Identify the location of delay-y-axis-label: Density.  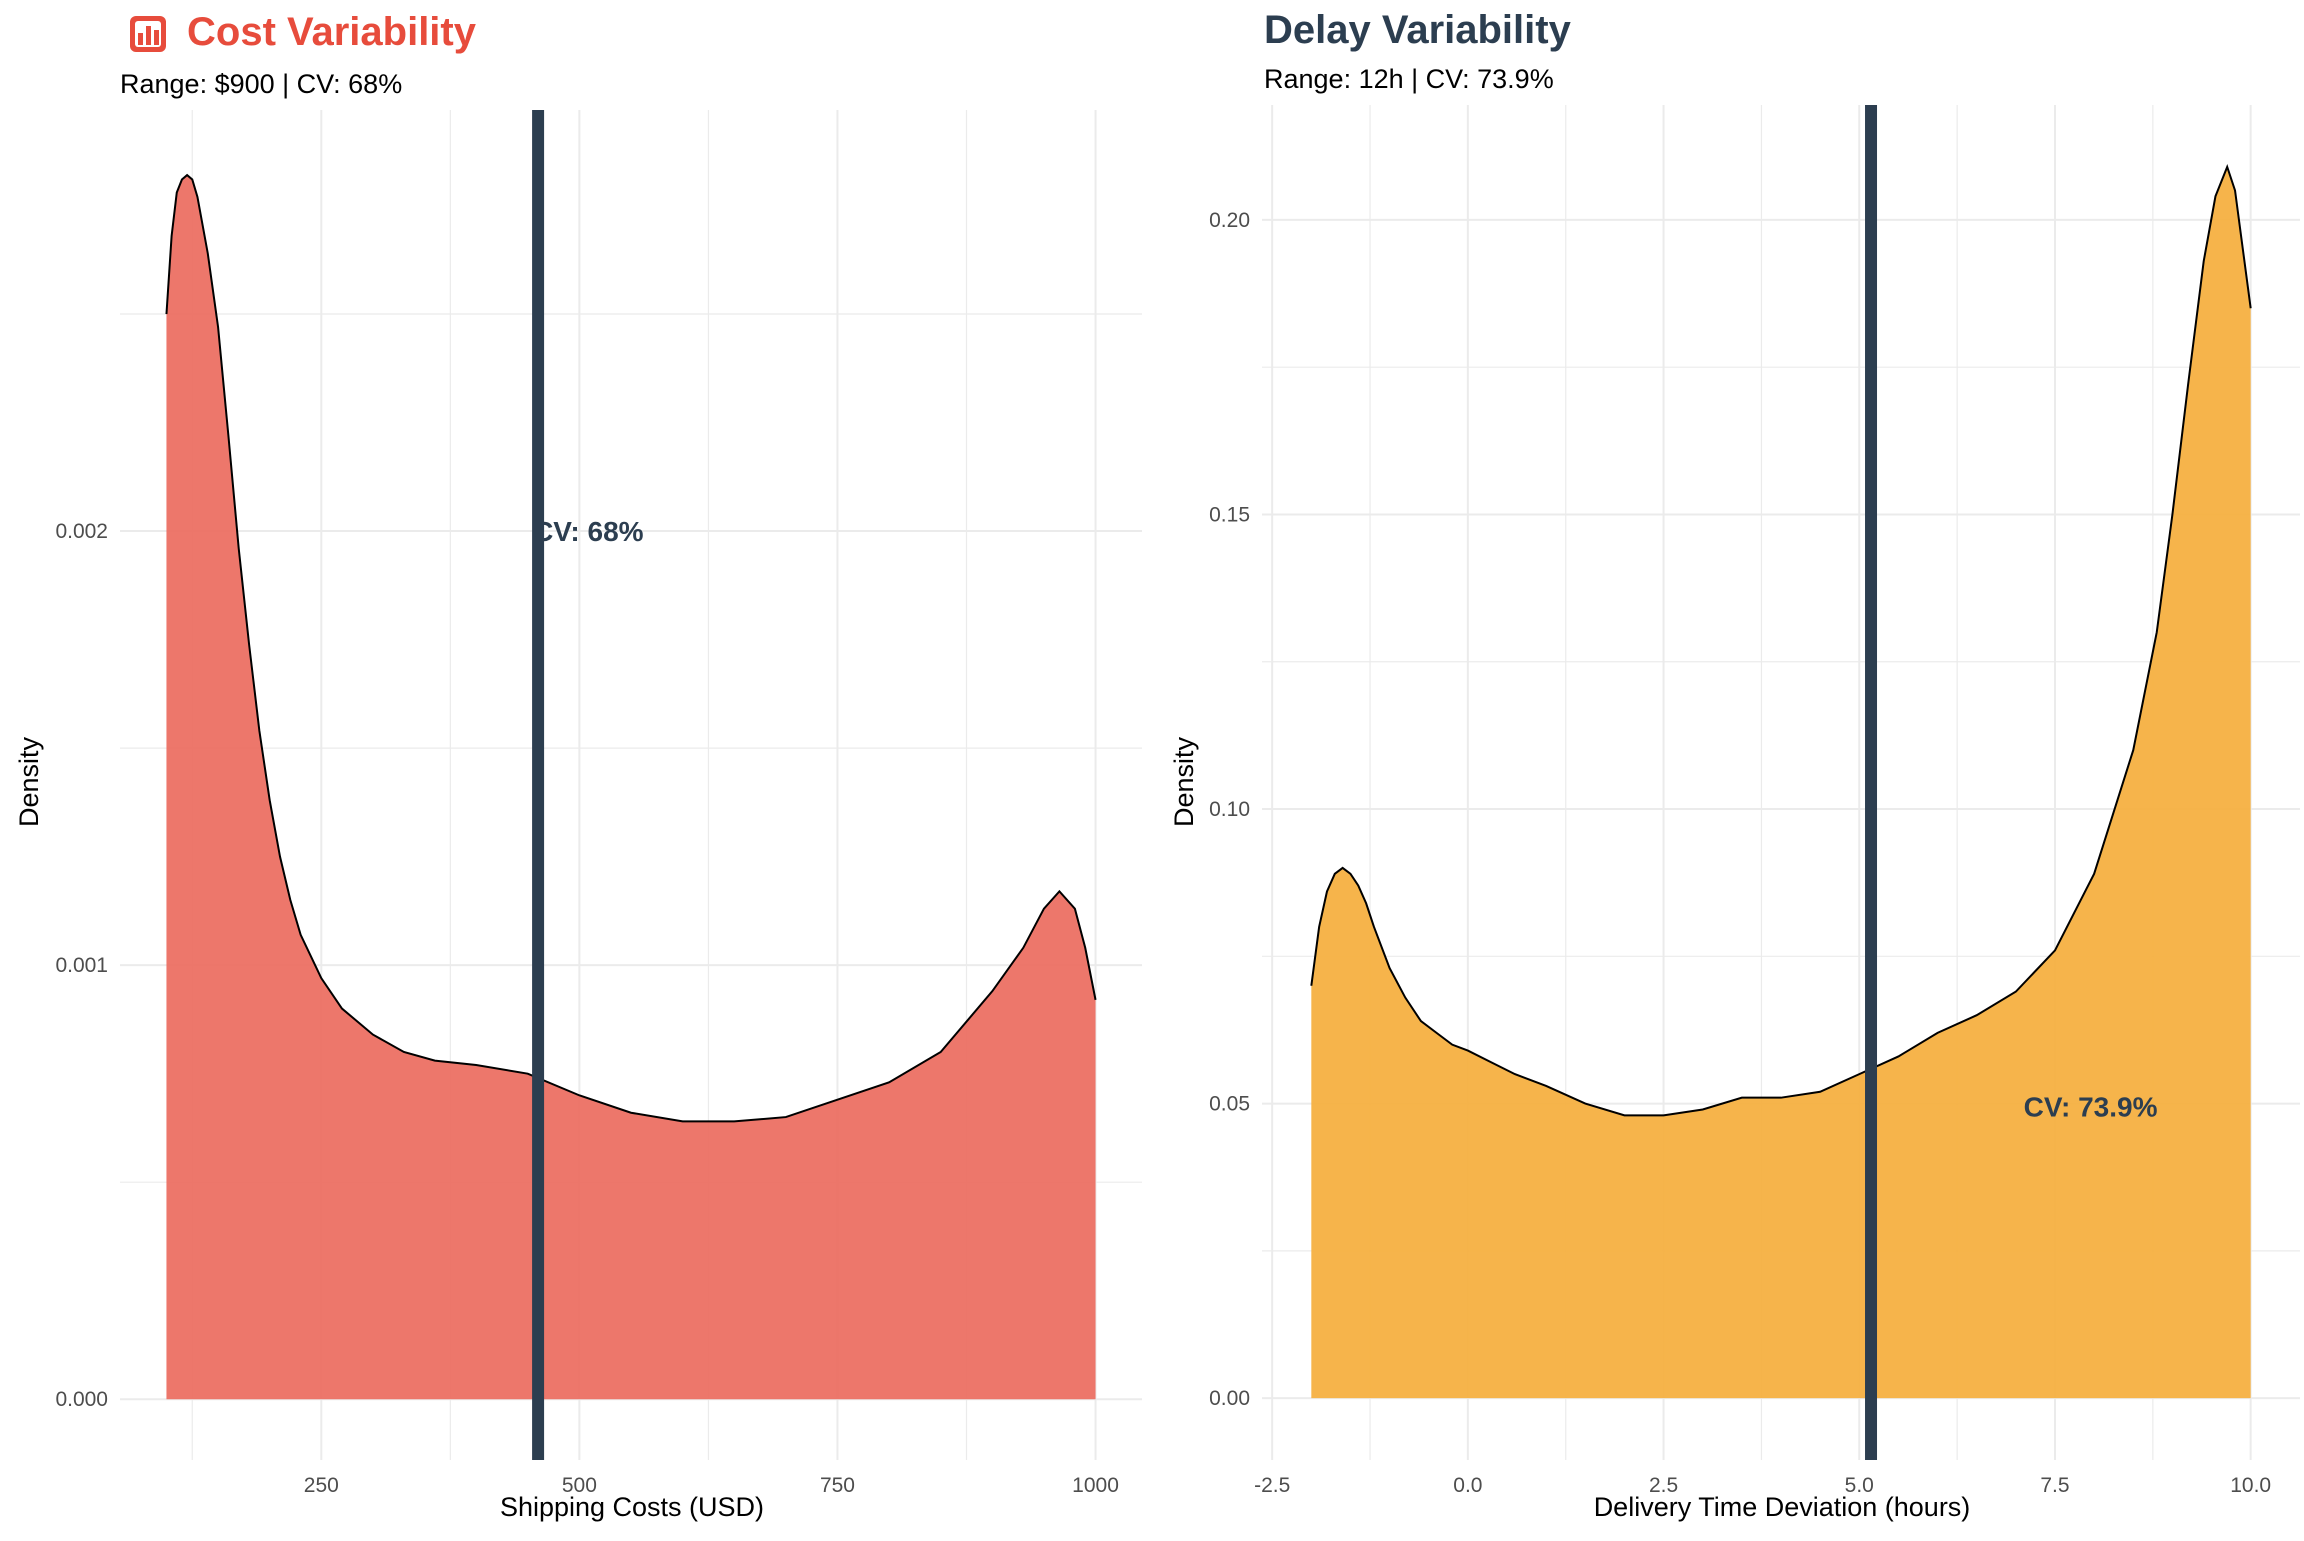
(1184, 781).